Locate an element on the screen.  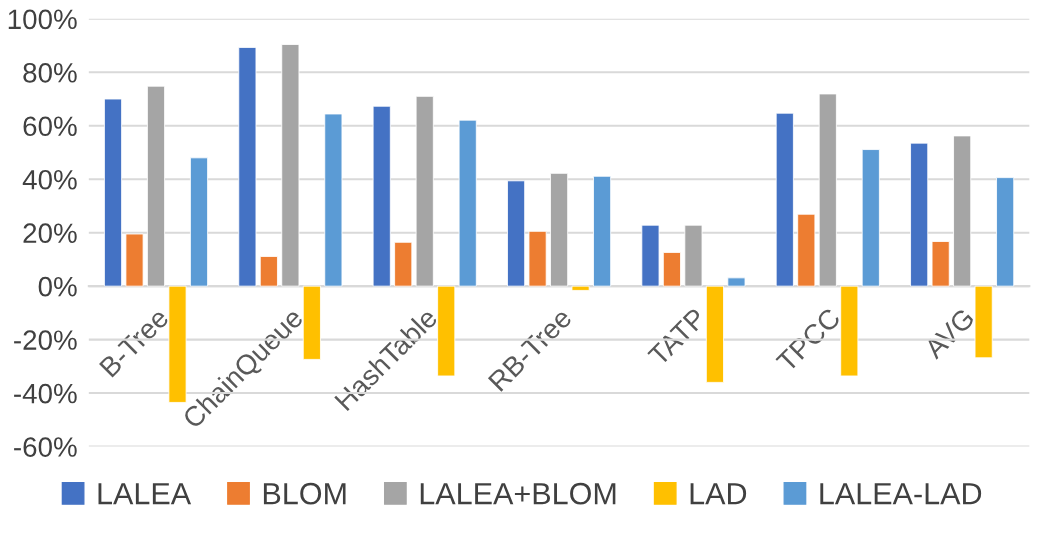
legend-label: LALEA-LAD is located at coordinates (901, 494).